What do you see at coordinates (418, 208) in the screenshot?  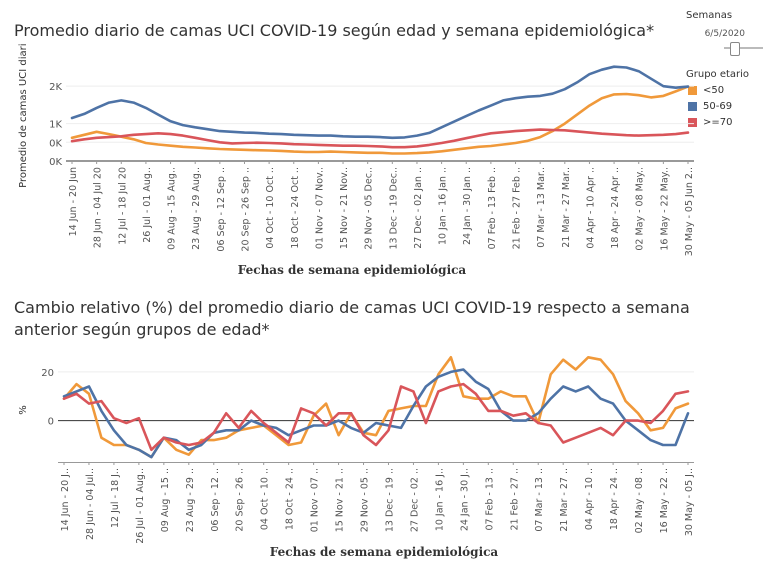 I see `x-tick-label: 27 Dec - 02 Jan ..` at bounding box center [418, 208].